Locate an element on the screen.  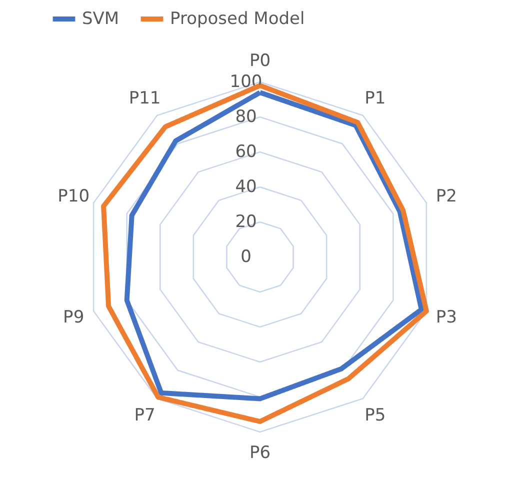
spoke-label: P7 is located at coordinates (145, 416).